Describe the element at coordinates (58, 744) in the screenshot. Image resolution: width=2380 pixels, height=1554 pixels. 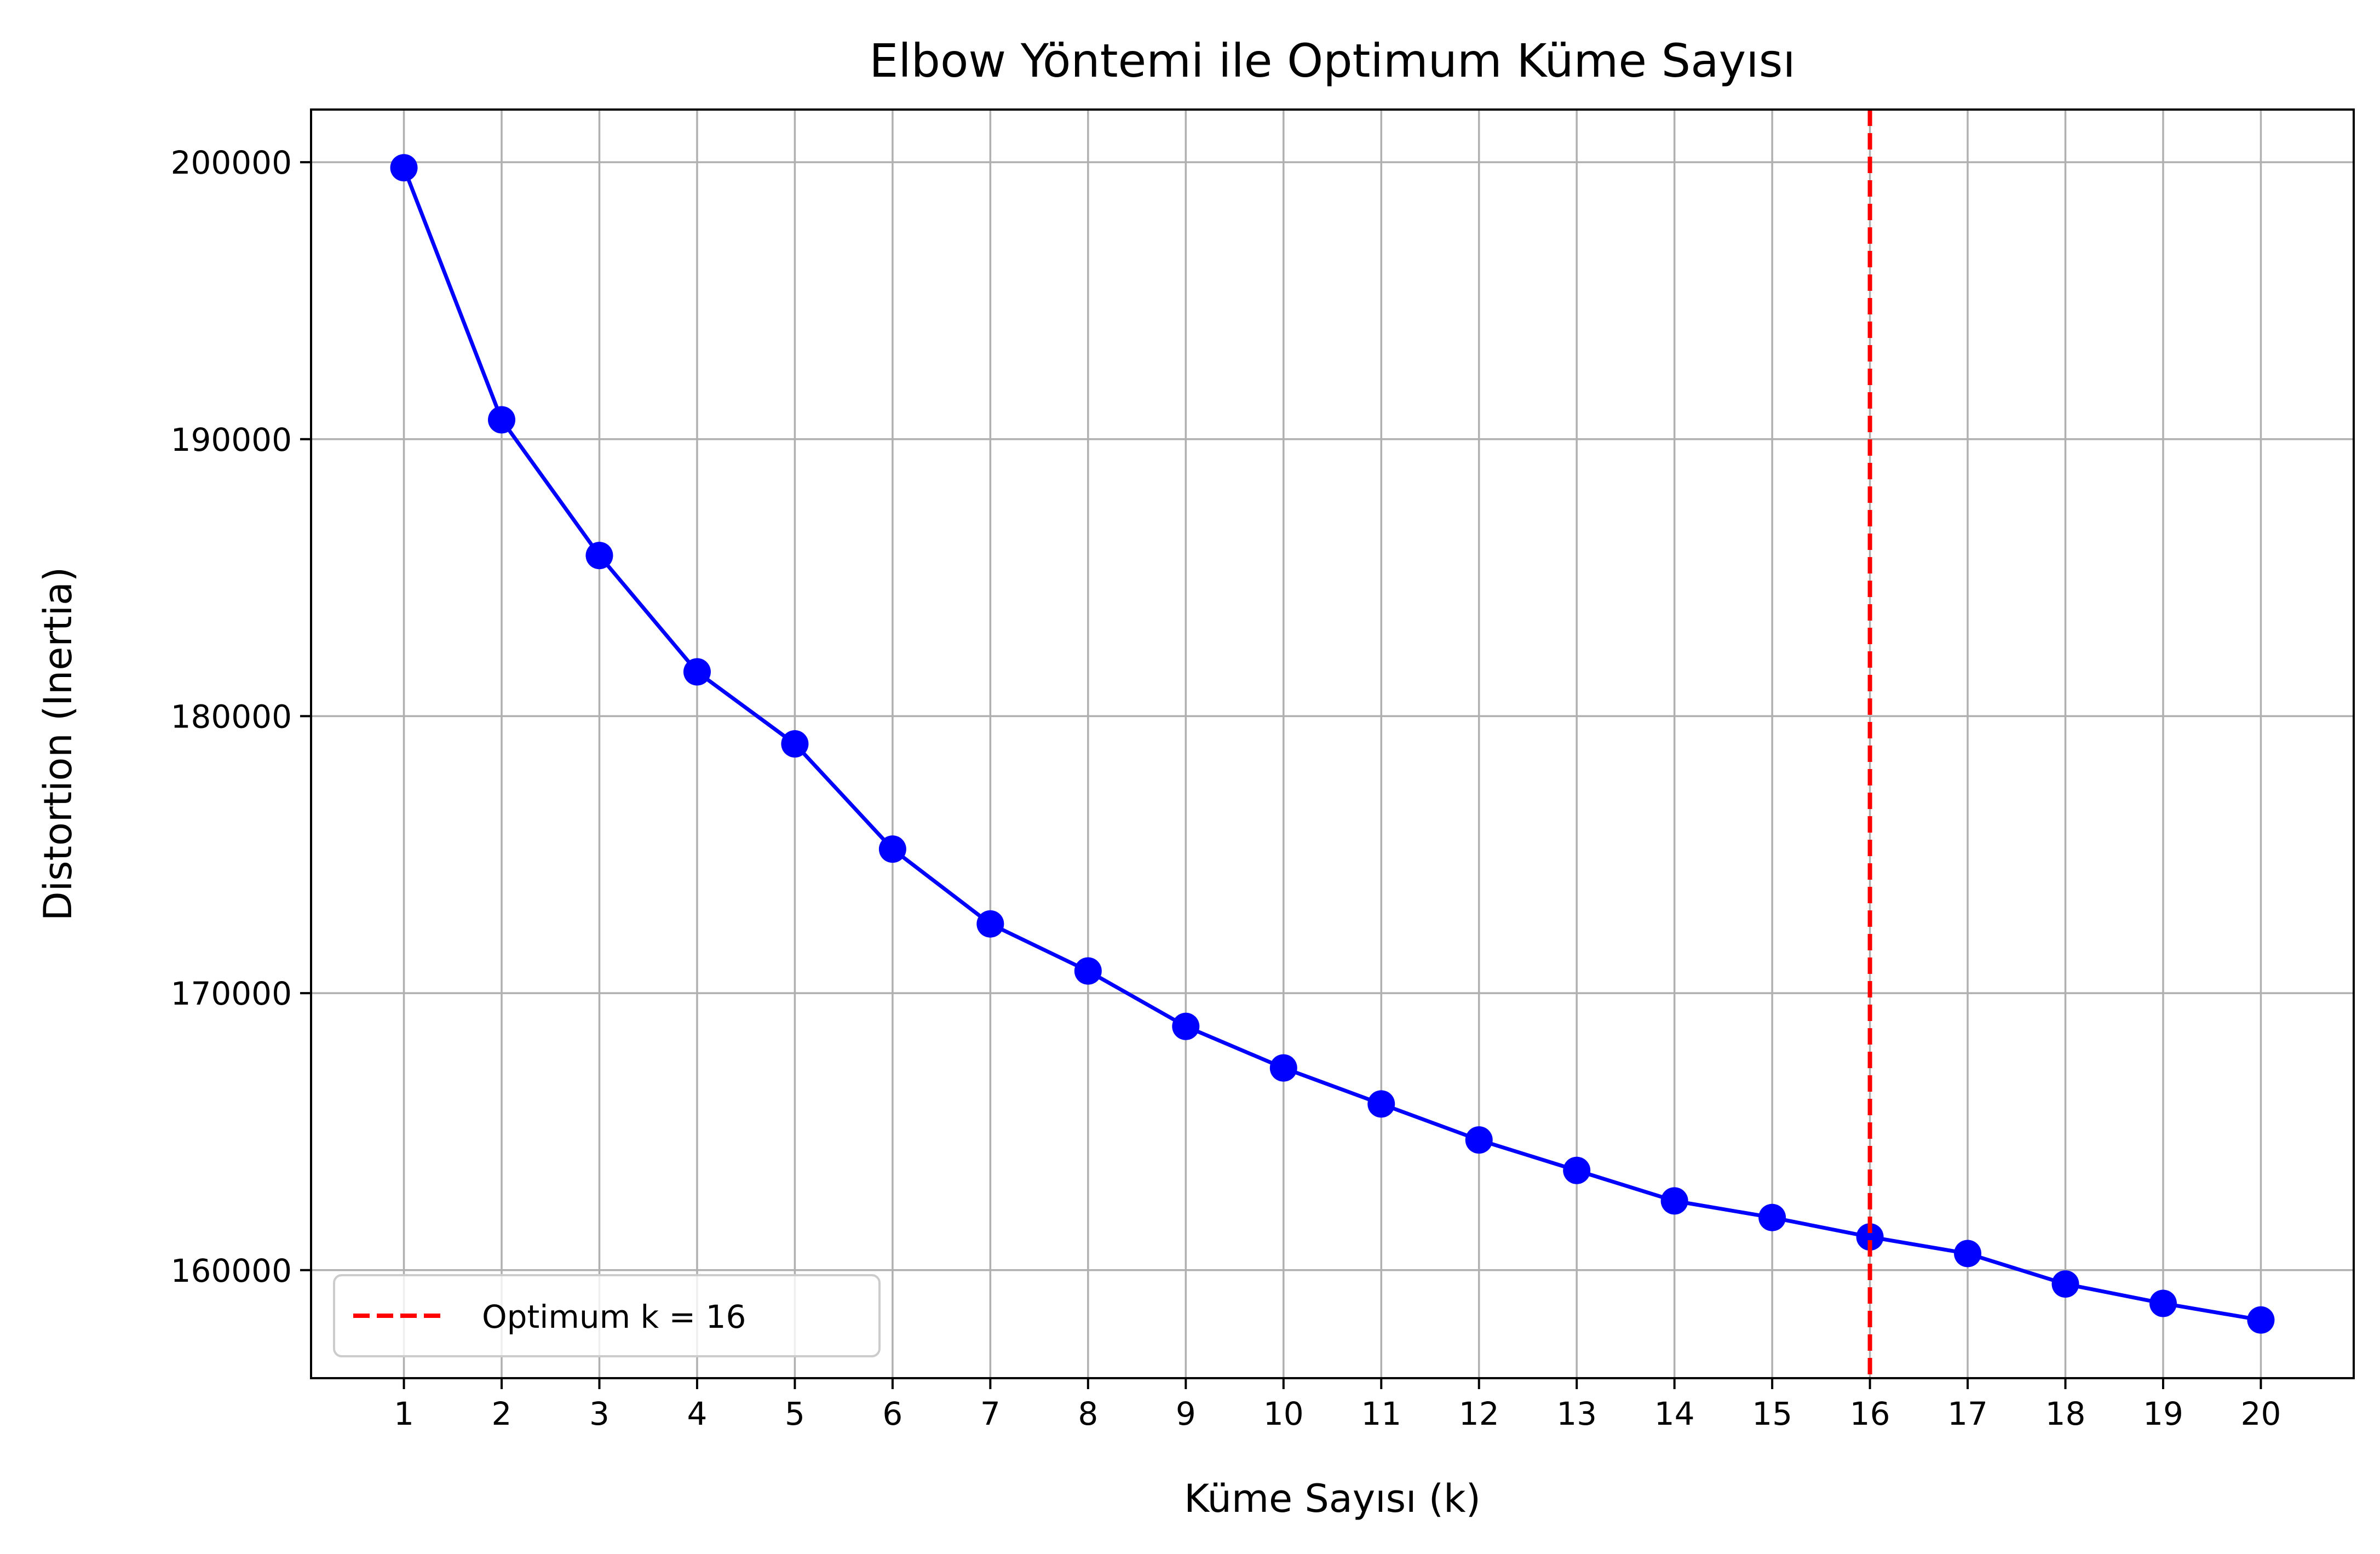
I see `y-axis-title: Distortion (Inertia)` at that location.